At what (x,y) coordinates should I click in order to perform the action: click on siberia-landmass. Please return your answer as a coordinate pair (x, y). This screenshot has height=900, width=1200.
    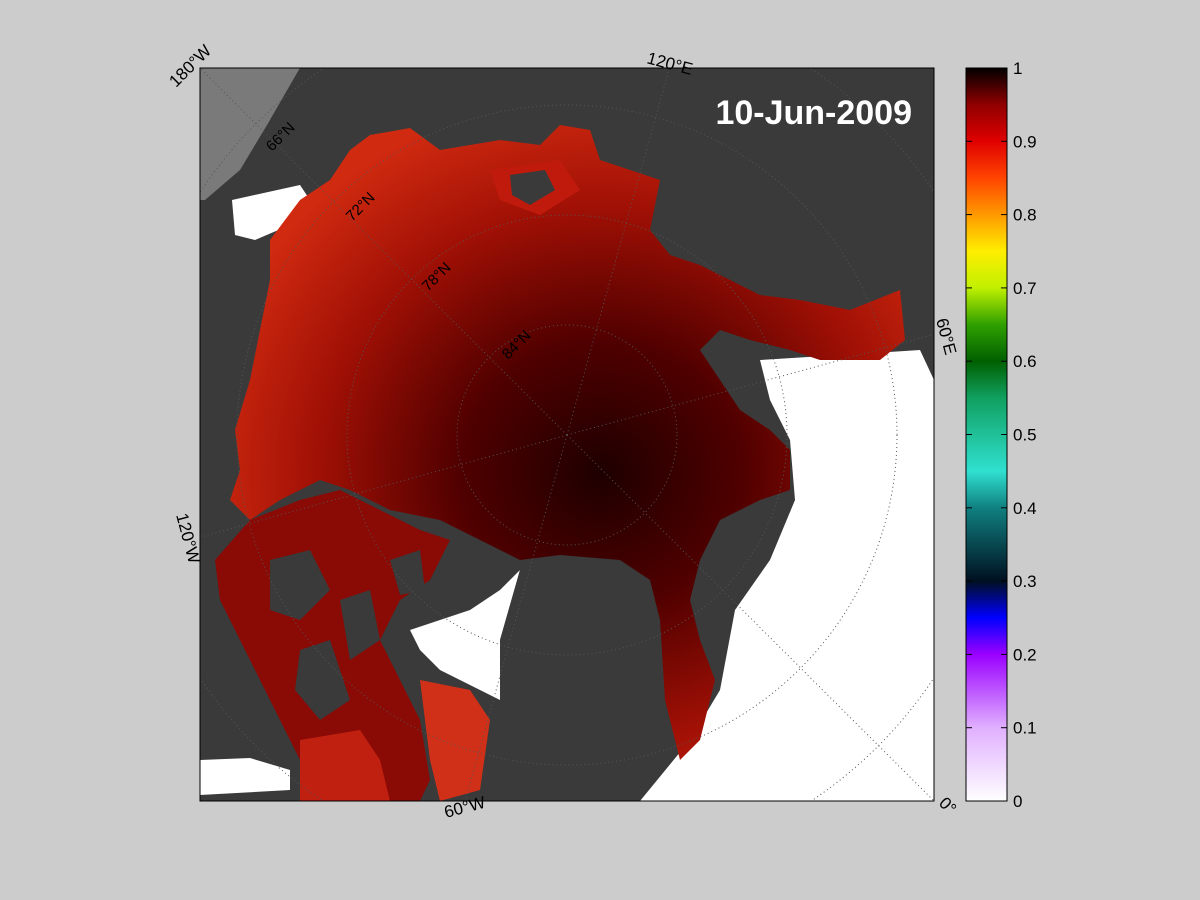
    Looking at the image, I should click on (597, 184).